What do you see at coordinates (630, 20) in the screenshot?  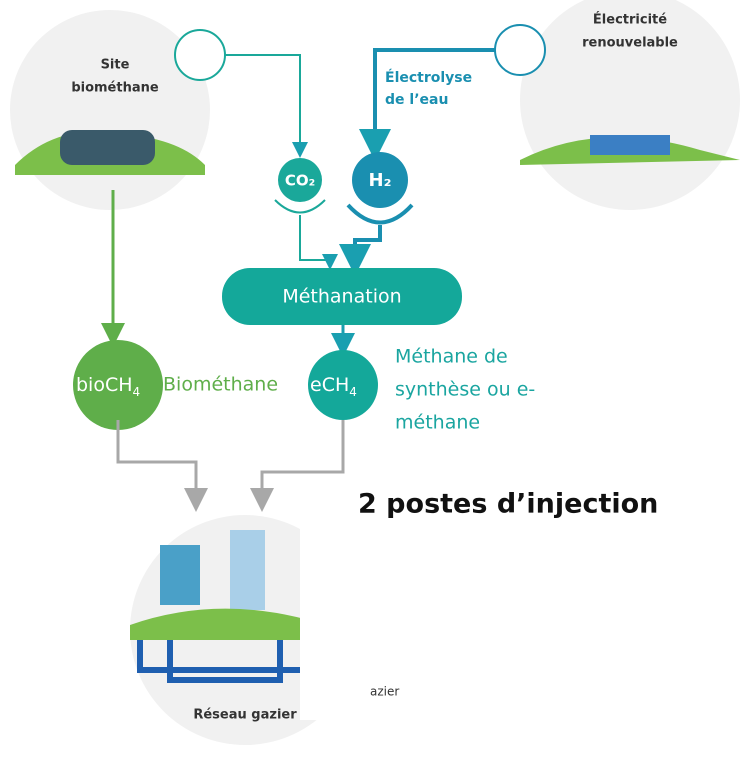 I see `electricity-label: Électricité` at bounding box center [630, 20].